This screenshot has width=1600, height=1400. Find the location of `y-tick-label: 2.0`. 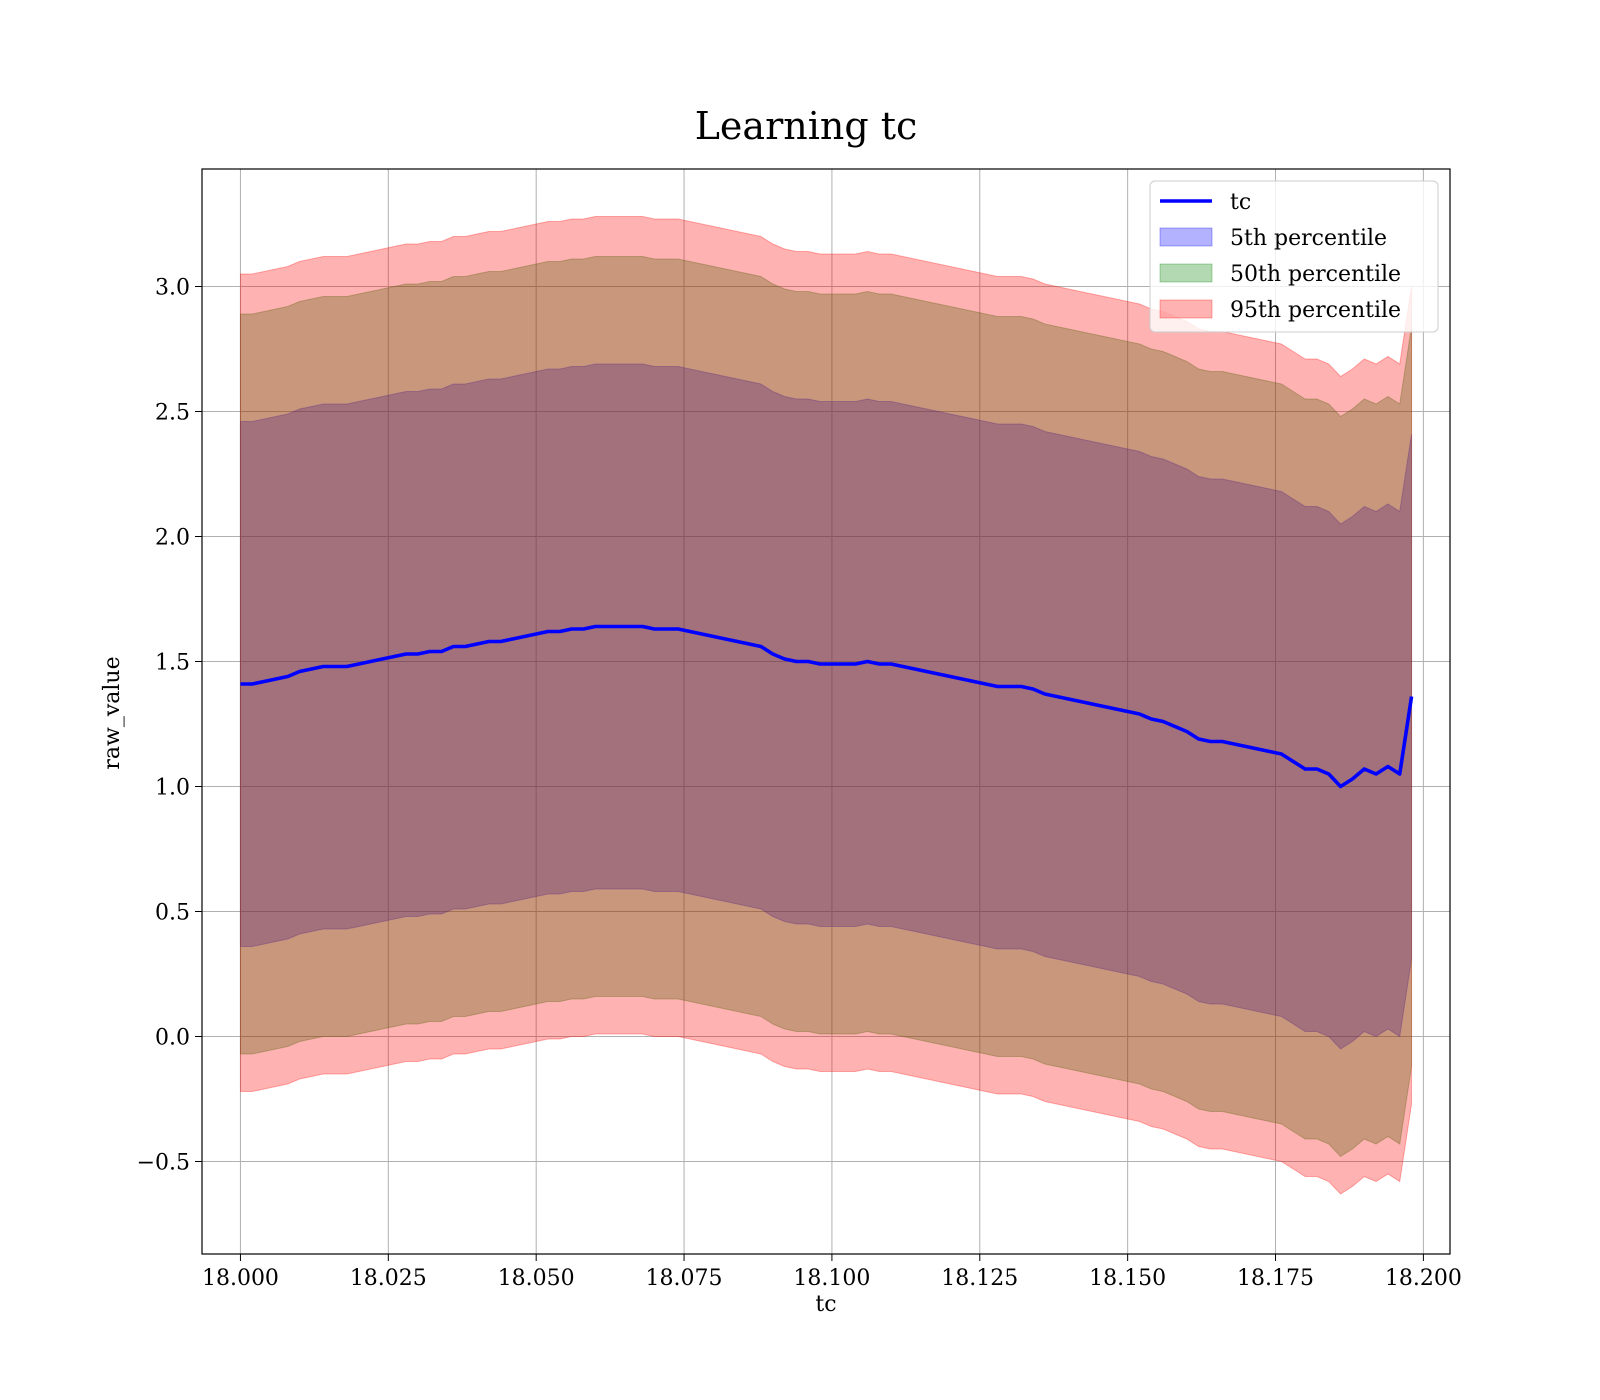

y-tick-label: 2.0 is located at coordinates (172, 538).